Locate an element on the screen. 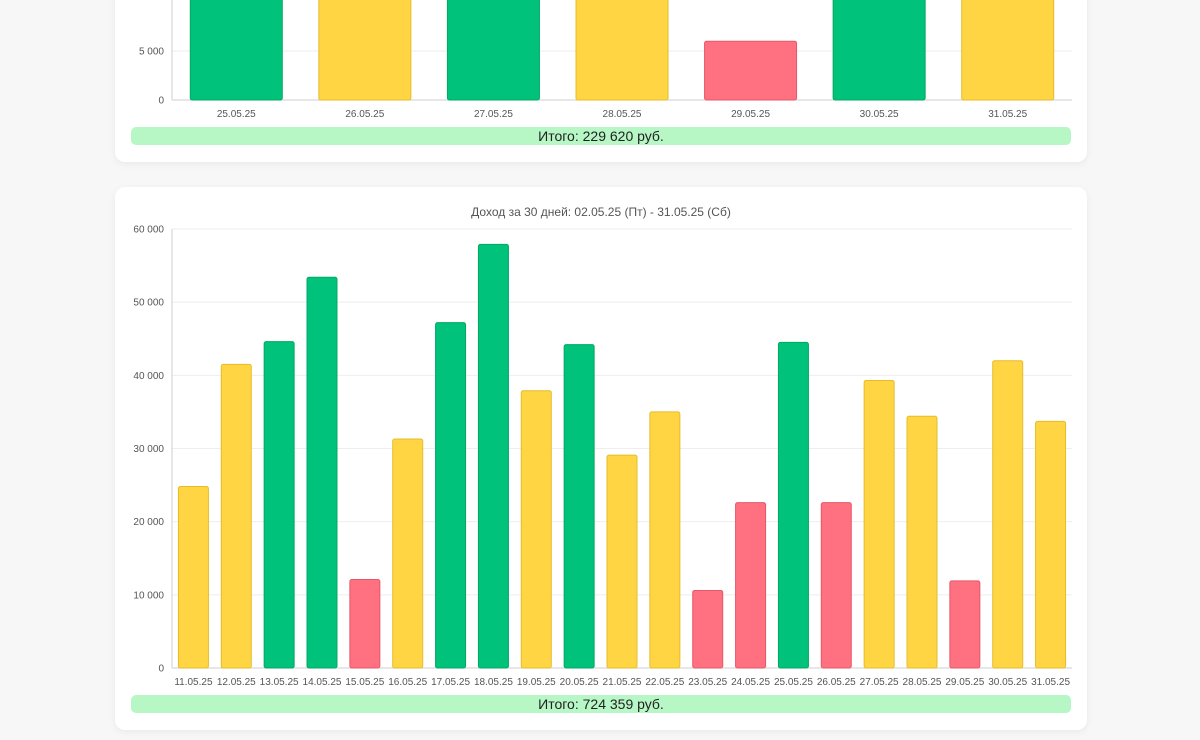 The width and height of the screenshot is (1200, 740). bar-21.05.25 is located at coordinates (622, 561).